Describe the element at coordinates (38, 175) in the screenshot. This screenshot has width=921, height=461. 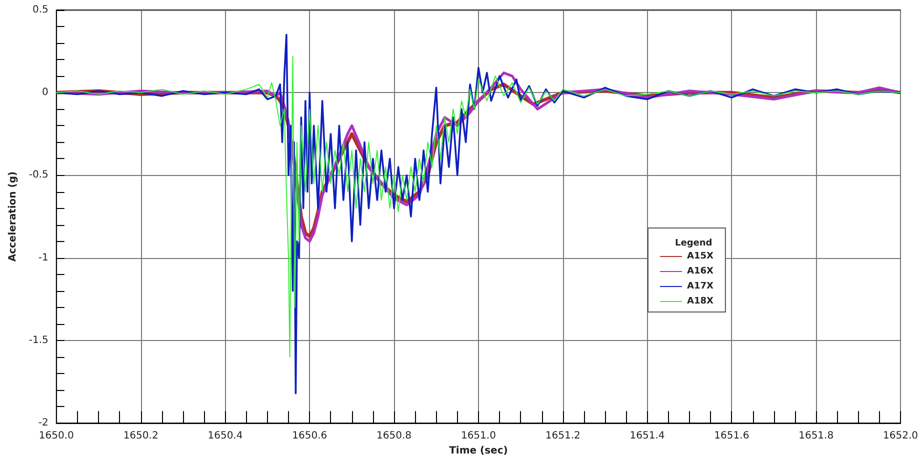
I see `y-tick-label: -0.5` at that location.